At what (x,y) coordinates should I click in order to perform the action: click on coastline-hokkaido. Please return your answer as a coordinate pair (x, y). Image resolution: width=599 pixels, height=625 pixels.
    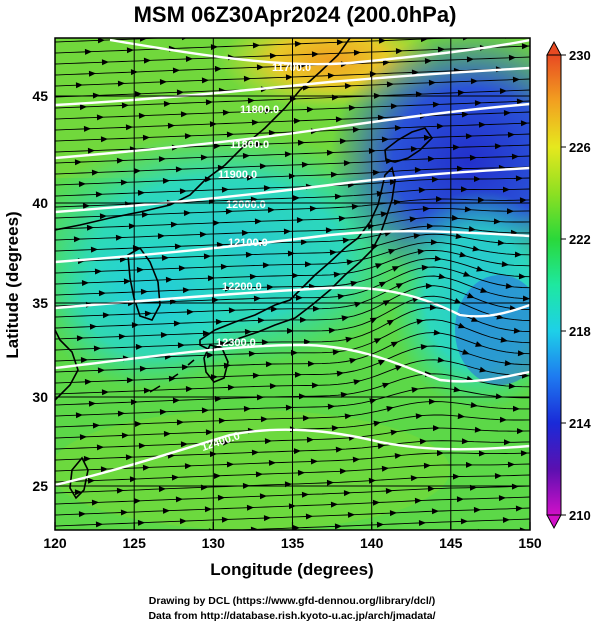
    Looking at the image, I should click on (409, 145).